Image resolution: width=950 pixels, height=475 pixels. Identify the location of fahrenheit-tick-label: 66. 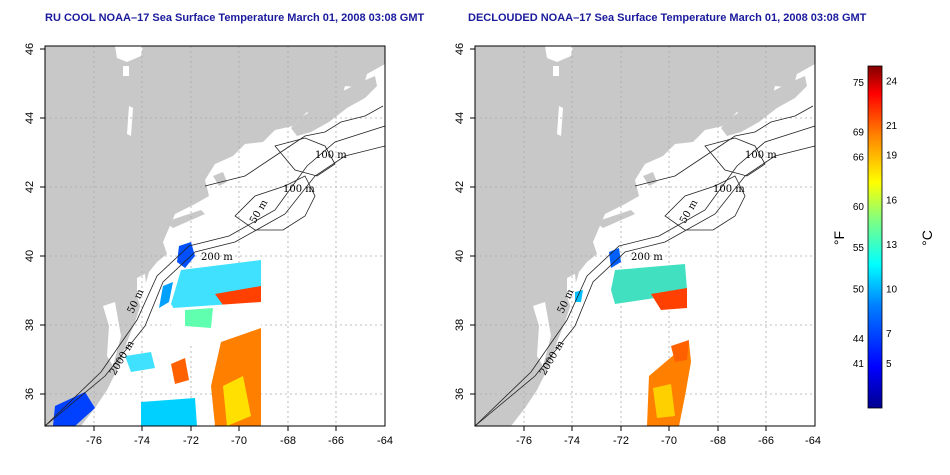
(859, 157).